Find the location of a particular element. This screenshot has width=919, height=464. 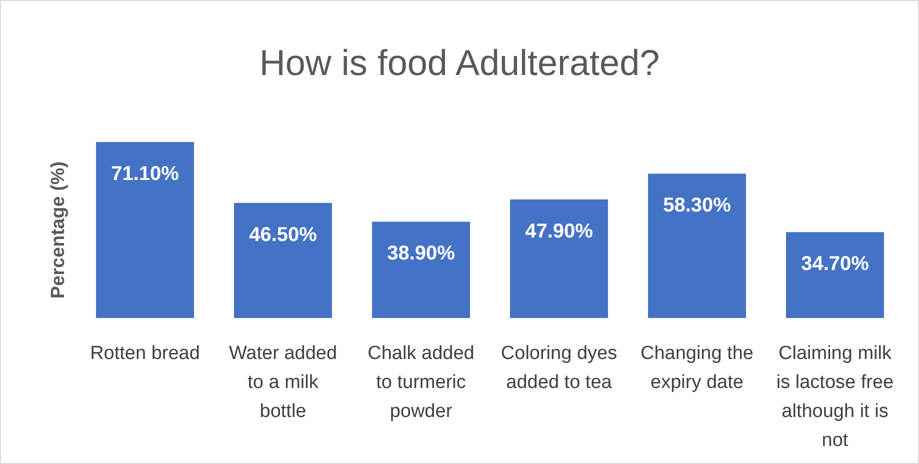

x-tick-label: Water added to a milk bottle is located at coordinates (283, 382).